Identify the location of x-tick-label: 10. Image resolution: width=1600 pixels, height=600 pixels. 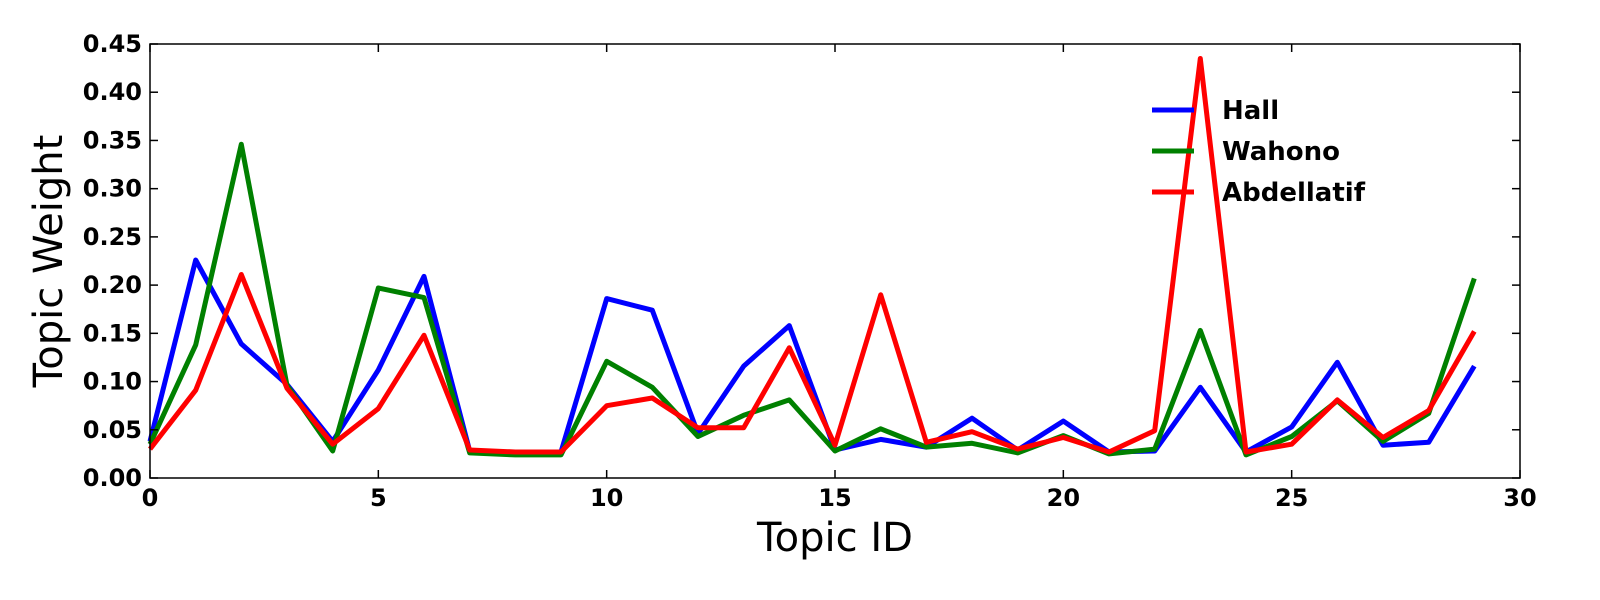
(606, 498).